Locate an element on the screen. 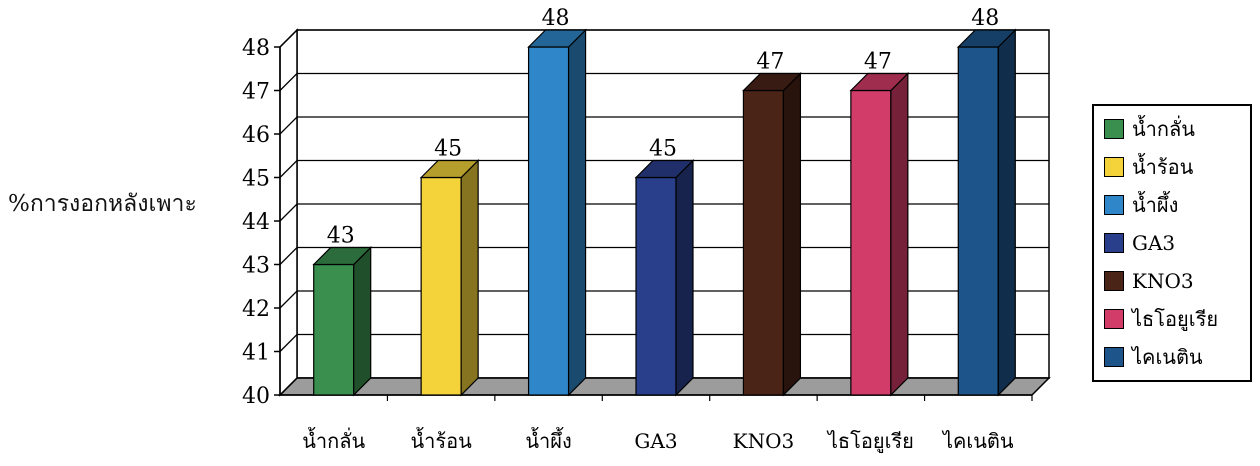 Image resolution: width=1260 pixels, height=466 pixels. y-tick-label: 41 is located at coordinates (256, 353).